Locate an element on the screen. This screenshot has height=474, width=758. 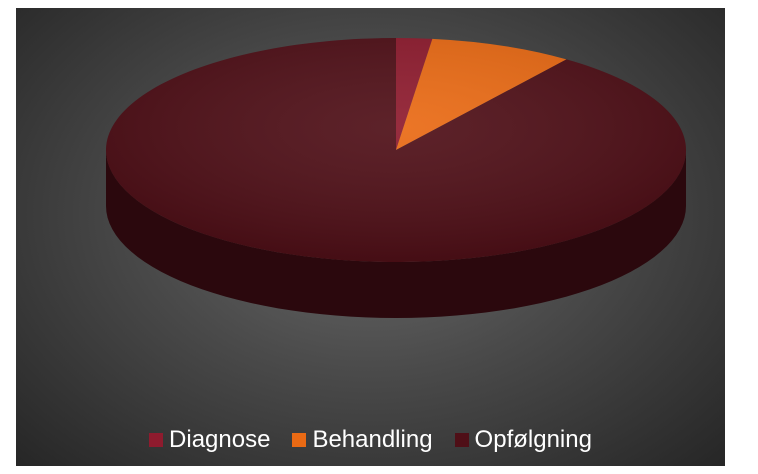
legend-item-opf-lgning: Opfølgning is located at coordinates (523, 440).